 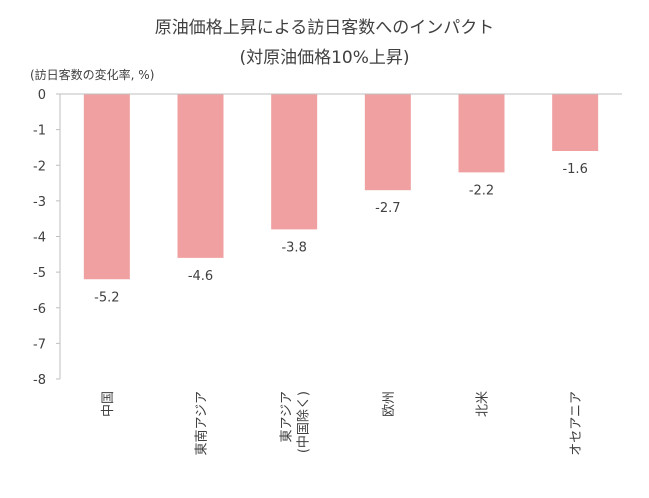 What do you see at coordinates (287, 416) in the screenshot?
I see `category-label: 東アジア` at bounding box center [287, 416].